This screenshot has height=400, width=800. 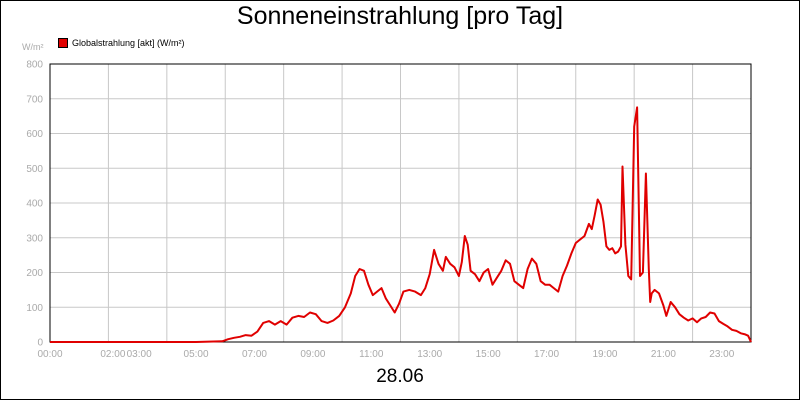 What do you see at coordinates (34, 169) in the screenshot?
I see `y-tick-label: 500` at bounding box center [34, 169].